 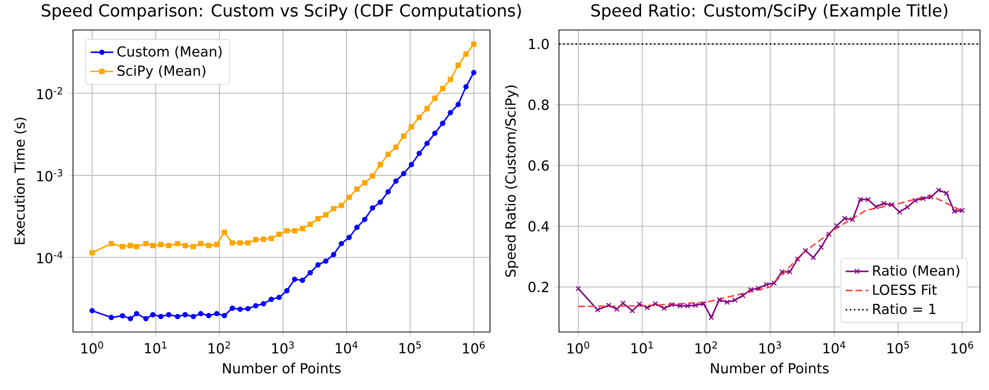 I want to click on x-tick-label: 10$^{4}$, so click(x=834, y=347).